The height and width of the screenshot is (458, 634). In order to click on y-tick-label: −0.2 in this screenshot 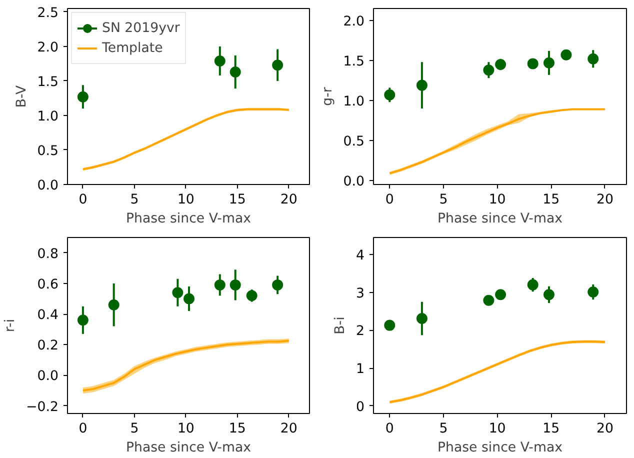, I will do `click(42, 407)`.